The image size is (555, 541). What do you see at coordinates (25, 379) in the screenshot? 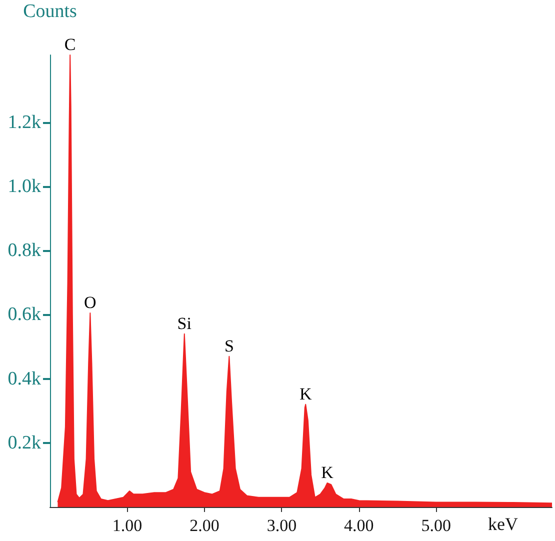
I see `y-tick-label: 0.4k` at bounding box center [25, 379].